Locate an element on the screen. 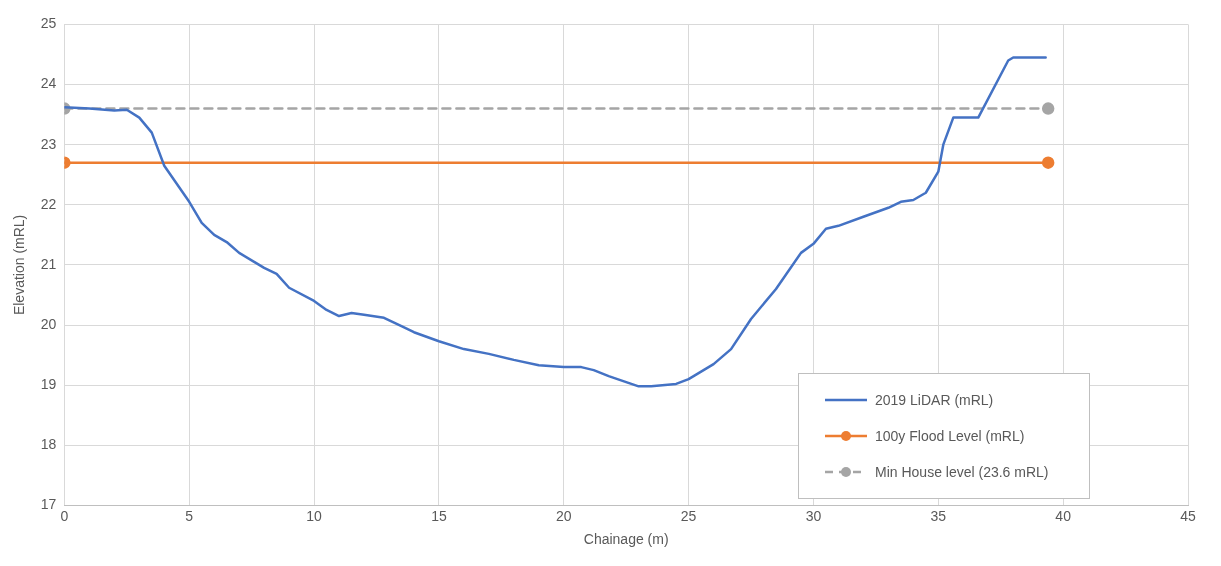 This screenshot has width=1221, height=566. y-tick-label: 24 is located at coordinates (48, 83).